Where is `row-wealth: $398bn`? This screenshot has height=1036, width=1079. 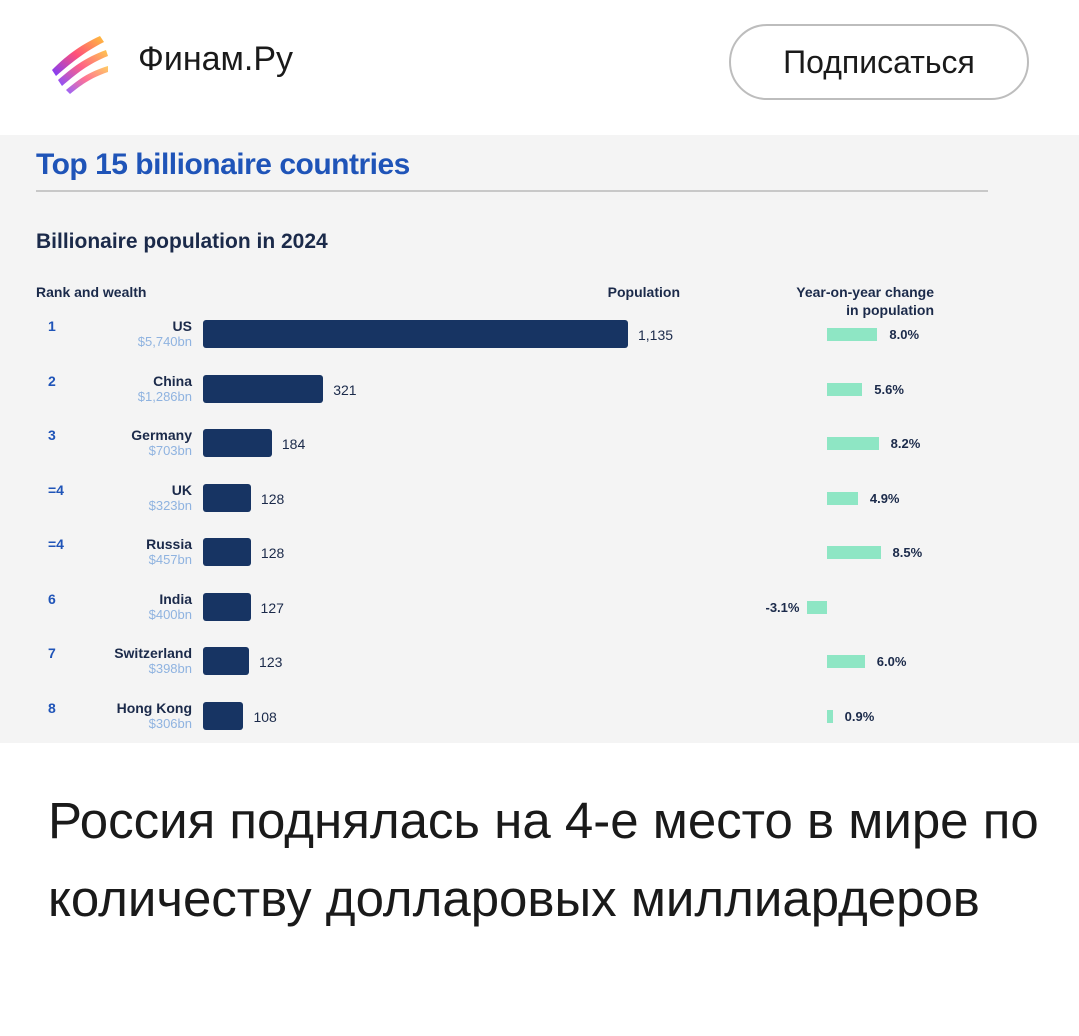
row-wealth: $398bn is located at coordinates (170, 668).